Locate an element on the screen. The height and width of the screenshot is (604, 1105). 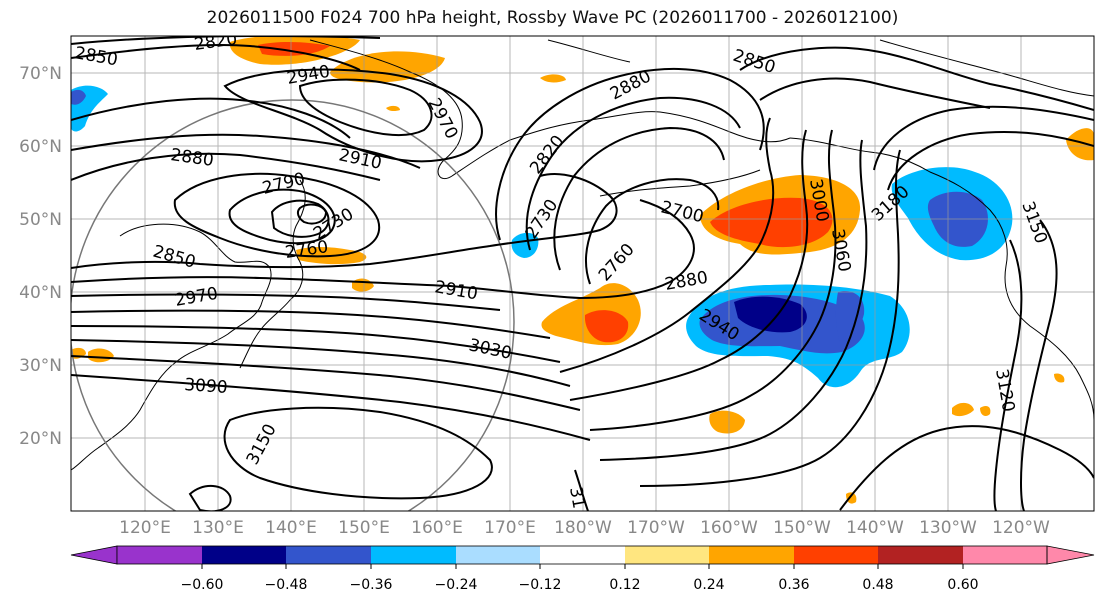
colorbar-tick-label: −0.48 is located at coordinates (286, 585).